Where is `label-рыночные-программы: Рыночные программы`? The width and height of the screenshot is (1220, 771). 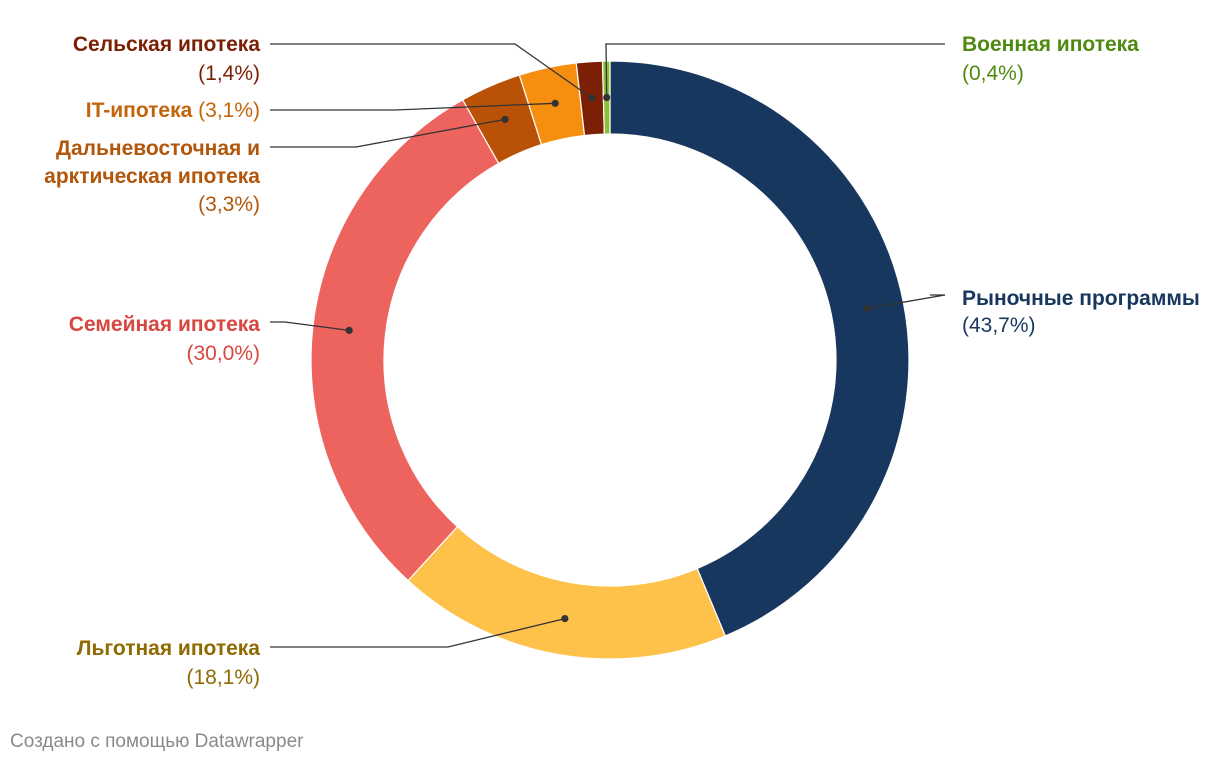
label-рыночные-программы: Рыночные программы is located at coordinates (1081, 298).